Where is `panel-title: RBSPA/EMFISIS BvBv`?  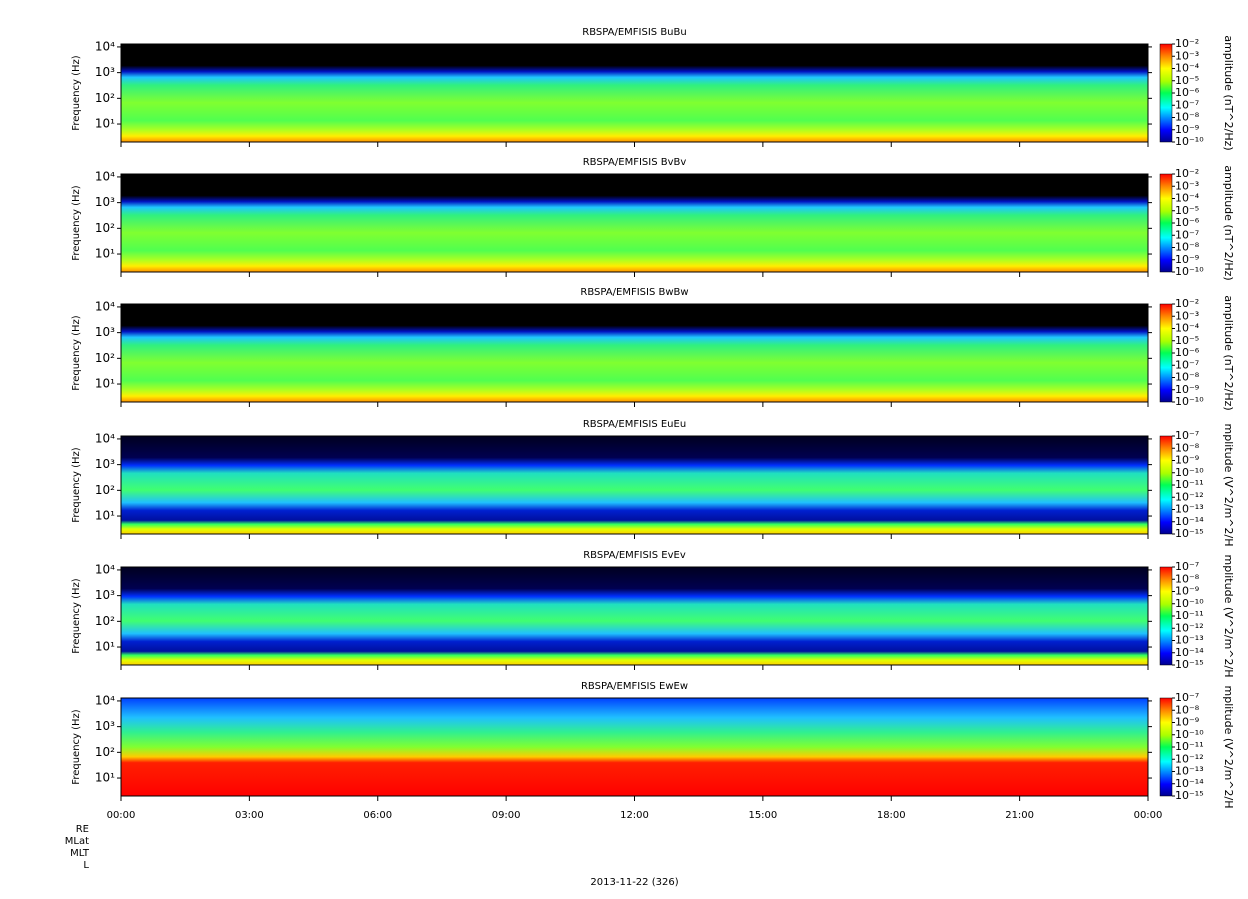
panel-title: RBSPA/EMFISIS BvBv is located at coordinates (635, 162).